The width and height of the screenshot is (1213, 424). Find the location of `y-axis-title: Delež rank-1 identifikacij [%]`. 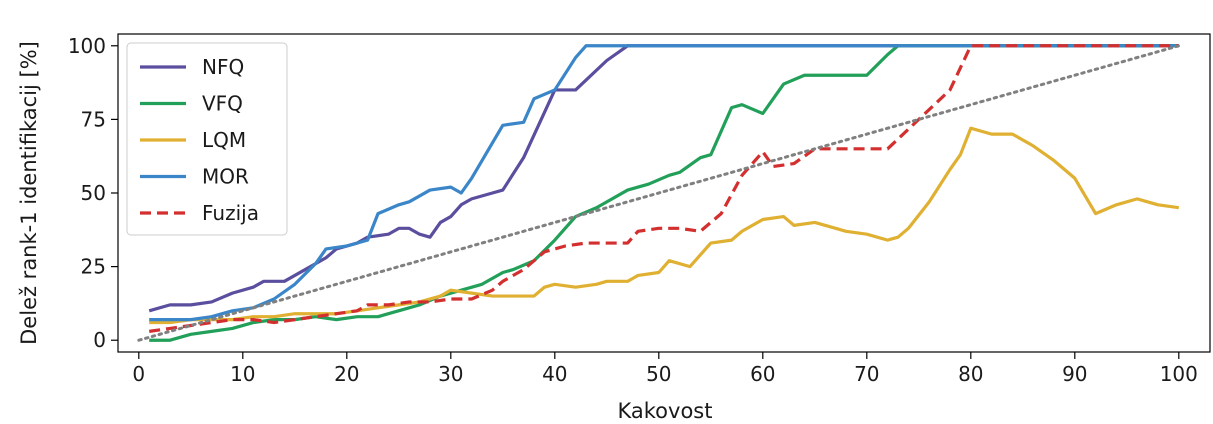

y-axis-title: Delež rank-1 identifikacij [%] is located at coordinates (29, 193).